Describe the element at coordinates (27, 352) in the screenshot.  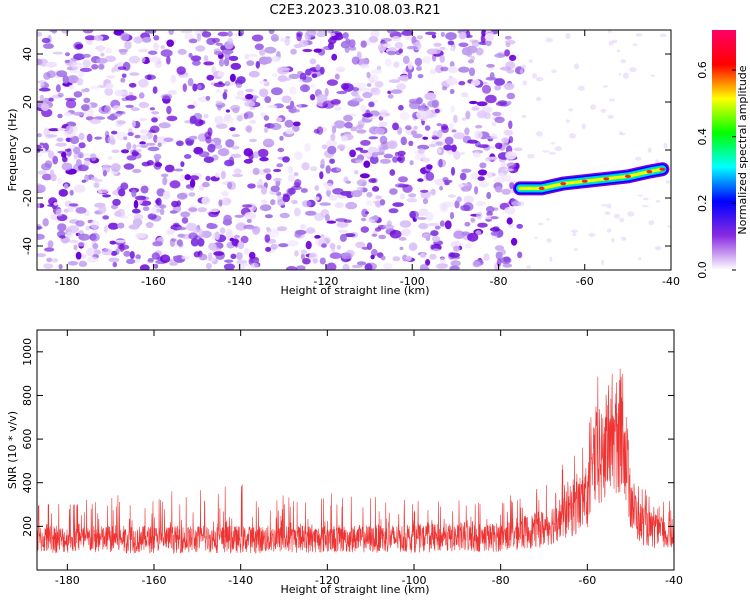
I see `snr-ytick-label: 1000` at that location.